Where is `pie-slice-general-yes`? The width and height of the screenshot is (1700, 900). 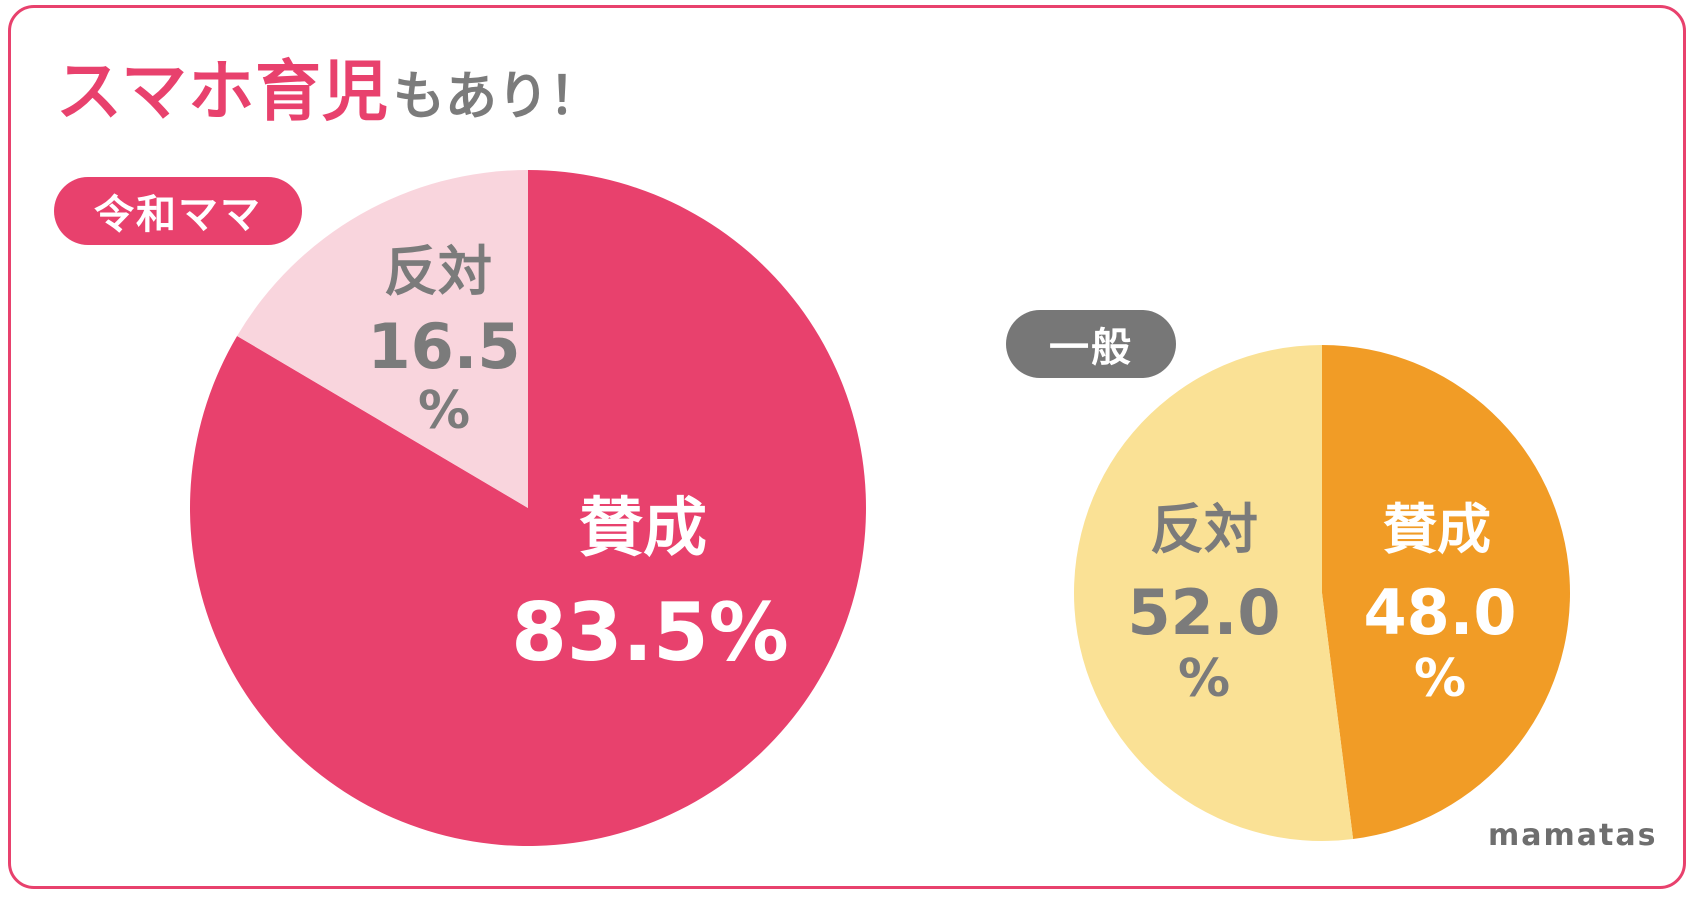 pie-slice-general-yes is located at coordinates (1446, 592).